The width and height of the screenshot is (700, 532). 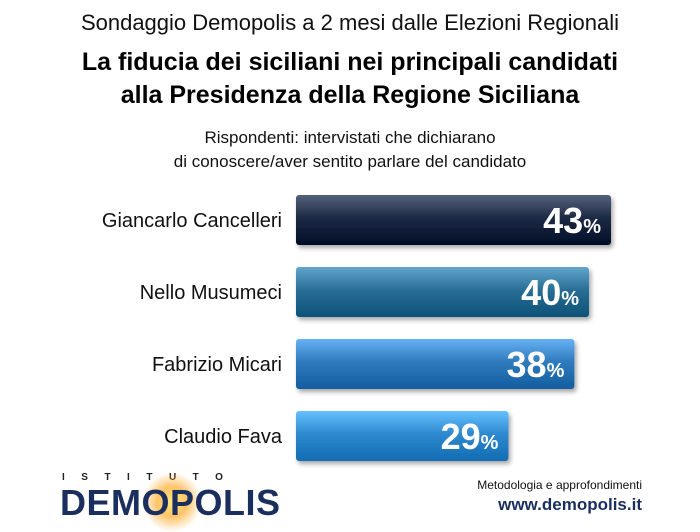 What do you see at coordinates (559, 485) in the screenshot?
I see `methodology-label: Metodologia e approfondimenti` at bounding box center [559, 485].